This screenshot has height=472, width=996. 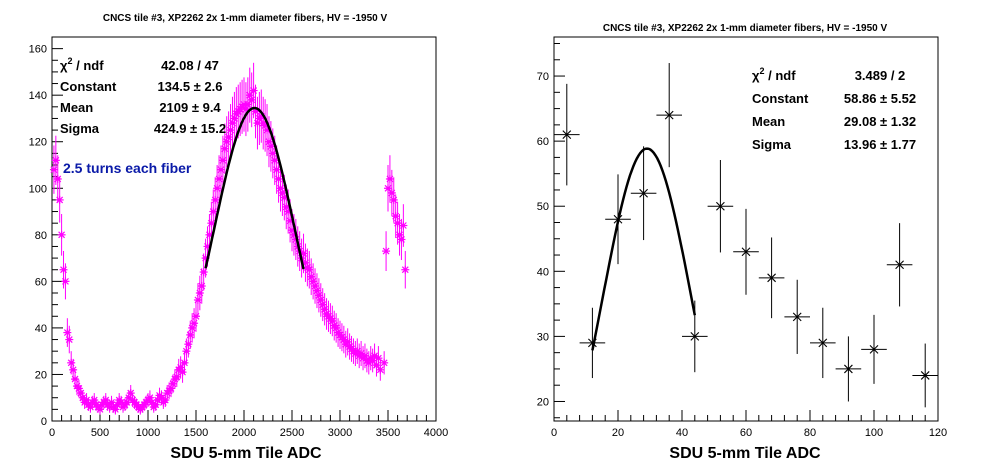 I want to click on right-y-tick-label: 60, so click(x=543, y=142).